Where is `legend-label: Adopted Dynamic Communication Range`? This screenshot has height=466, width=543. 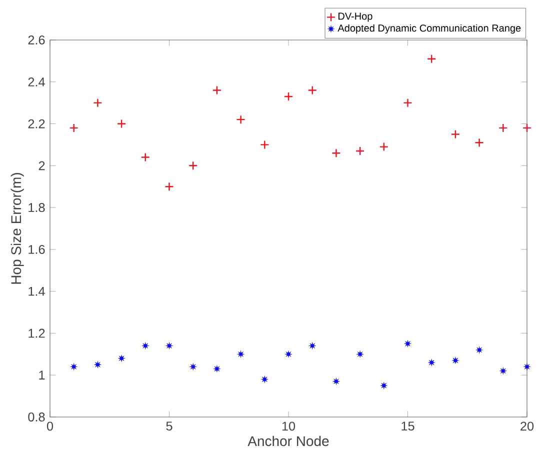
legend-label: Adopted Dynamic Communication Range is located at coordinates (429, 29).